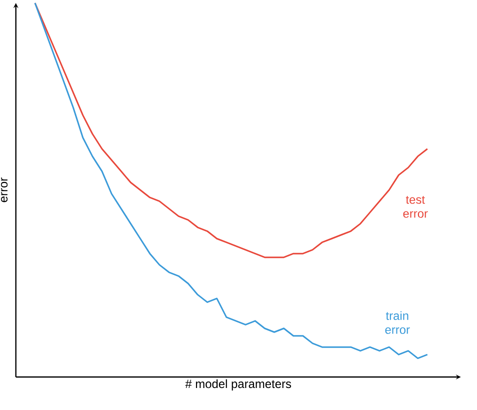  What do you see at coordinates (415, 207) in the screenshot?
I see `series-label: test error` at bounding box center [415, 207].